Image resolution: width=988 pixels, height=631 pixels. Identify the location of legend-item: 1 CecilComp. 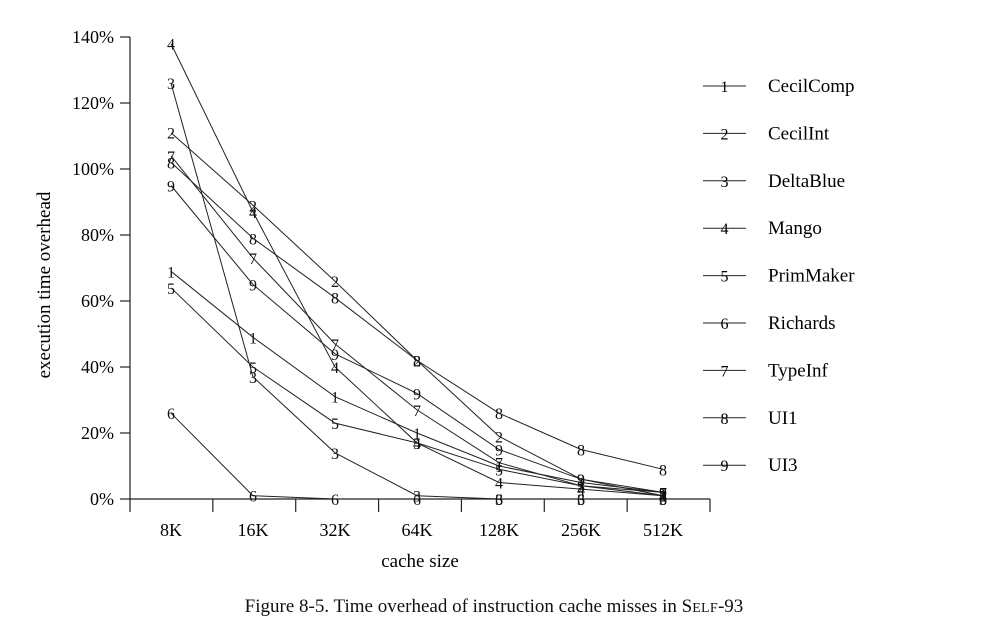
(779, 86).